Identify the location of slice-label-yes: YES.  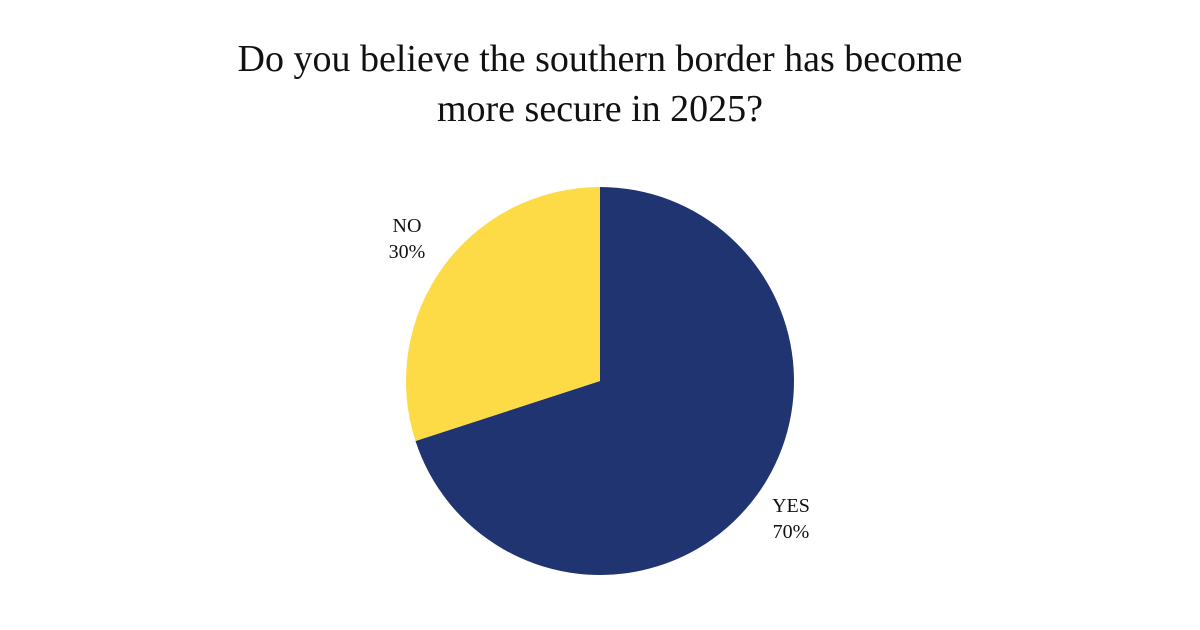
(791, 506).